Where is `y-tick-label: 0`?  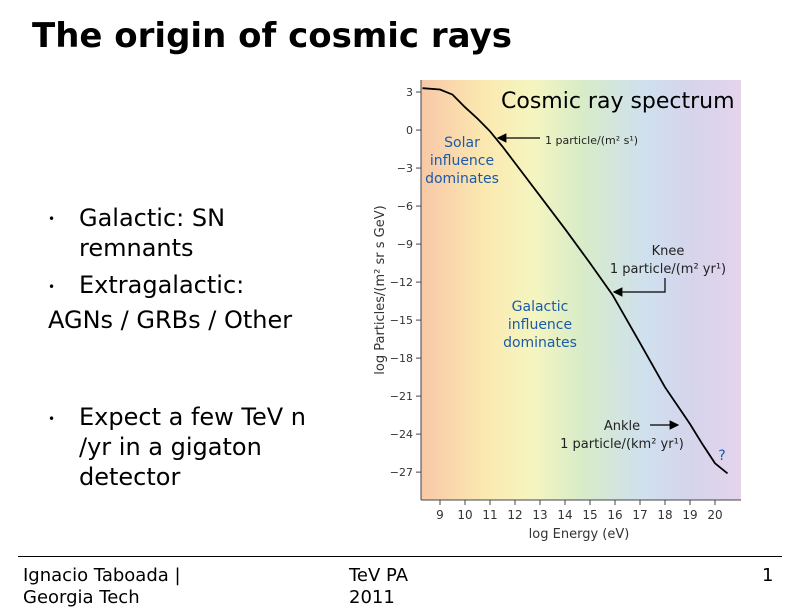 y-tick-label: 0 is located at coordinates (409, 130).